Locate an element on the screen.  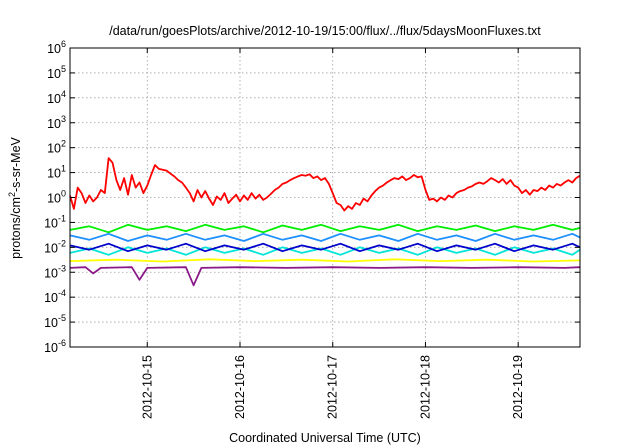
y-tick-label: 10⁻⁵ is located at coordinates (55, 321).